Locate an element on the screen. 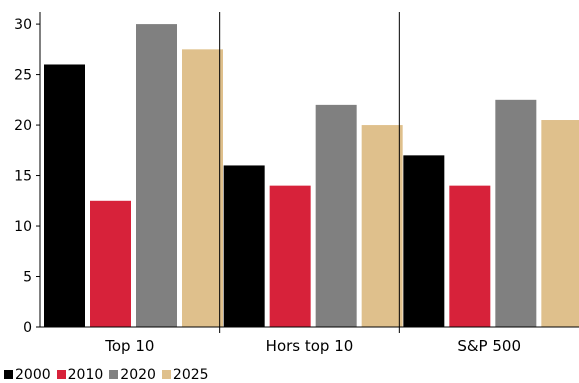 This screenshot has width=579, height=383. legend: 2000 2010 2020 2025 is located at coordinates (107, 374).